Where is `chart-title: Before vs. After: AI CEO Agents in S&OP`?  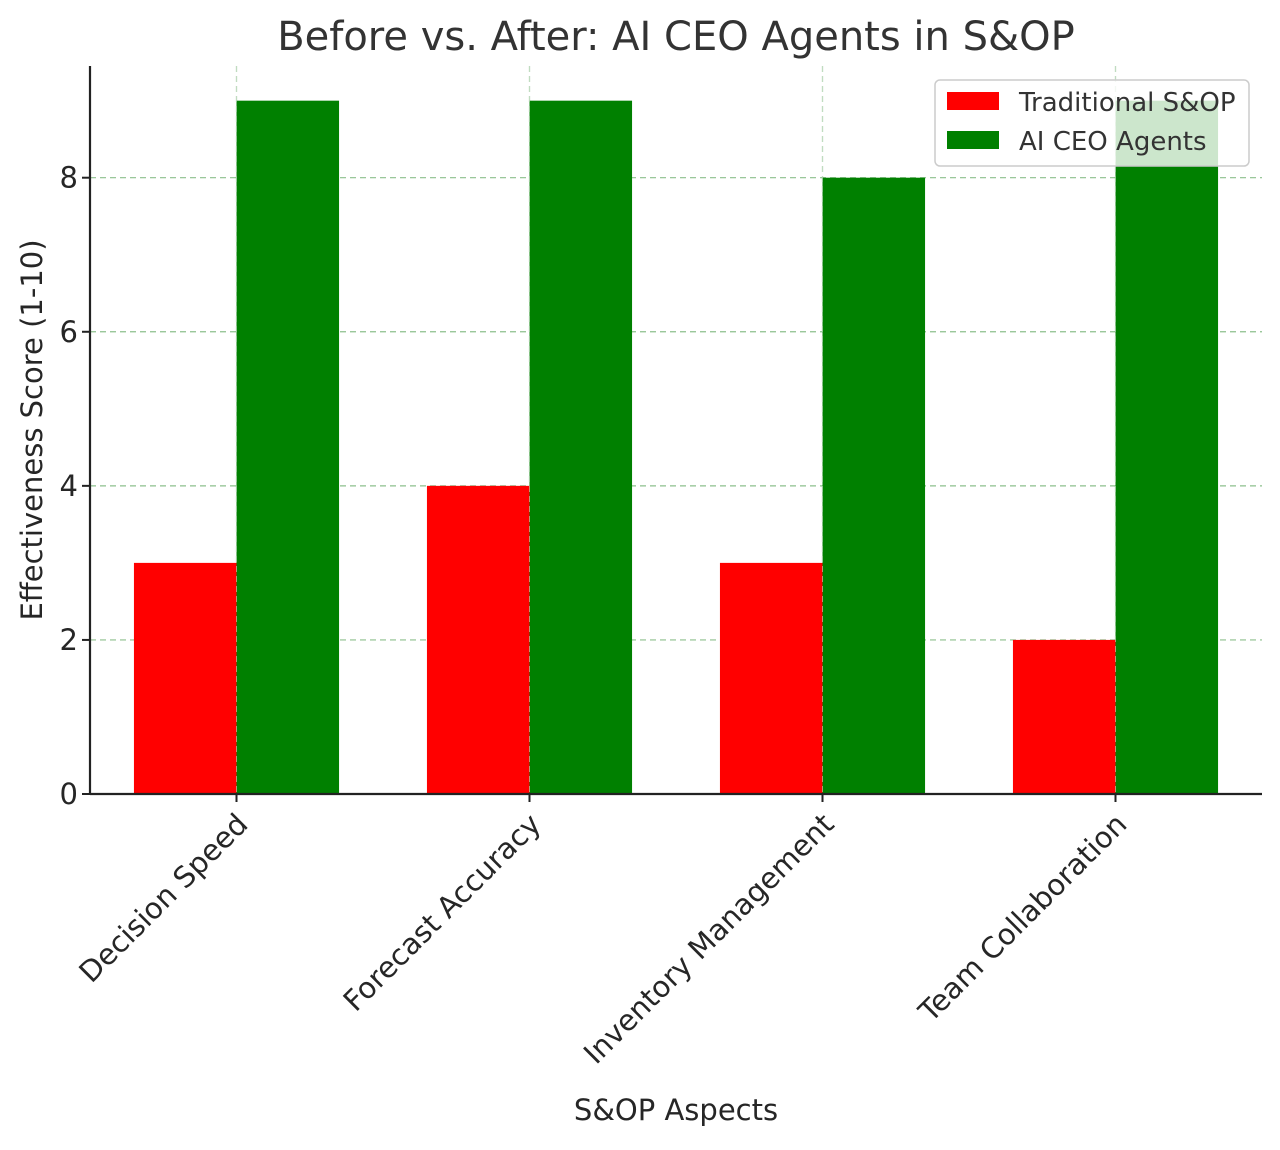
chart-title: Before vs. After: AI CEO Agents in S&OP is located at coordinates (676, 37).